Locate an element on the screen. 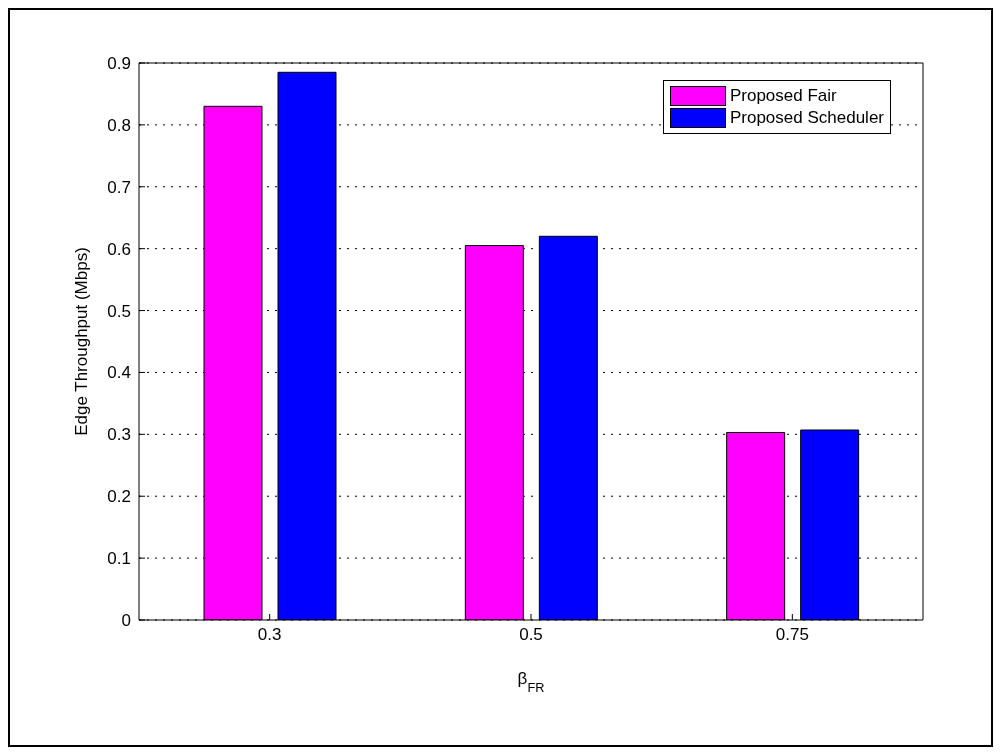 This screenshot has width=1001, height=755. y-tick-label: 0.6 is located at coordinates (119, 249).